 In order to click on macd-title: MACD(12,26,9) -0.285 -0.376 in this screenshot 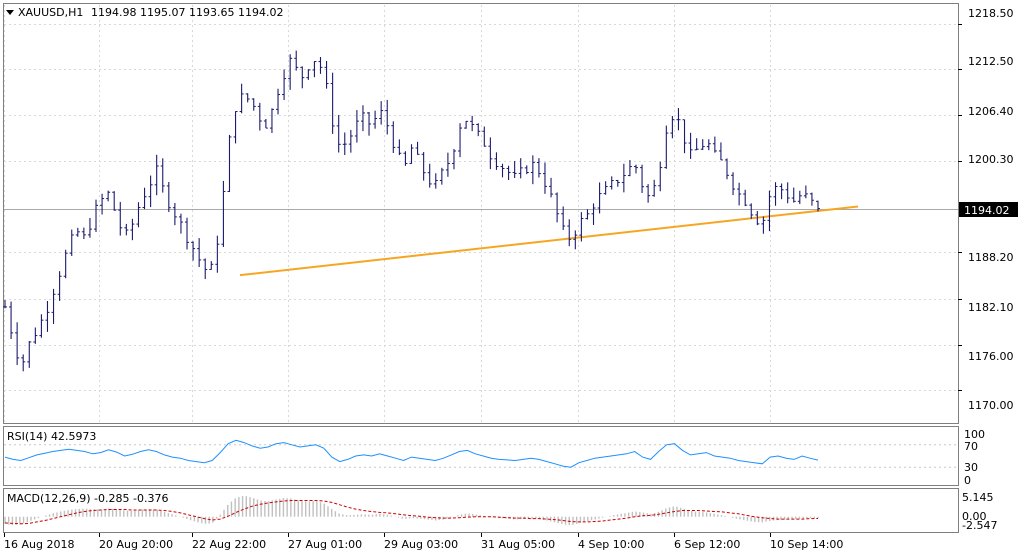, I will do `click(87, 498)`.